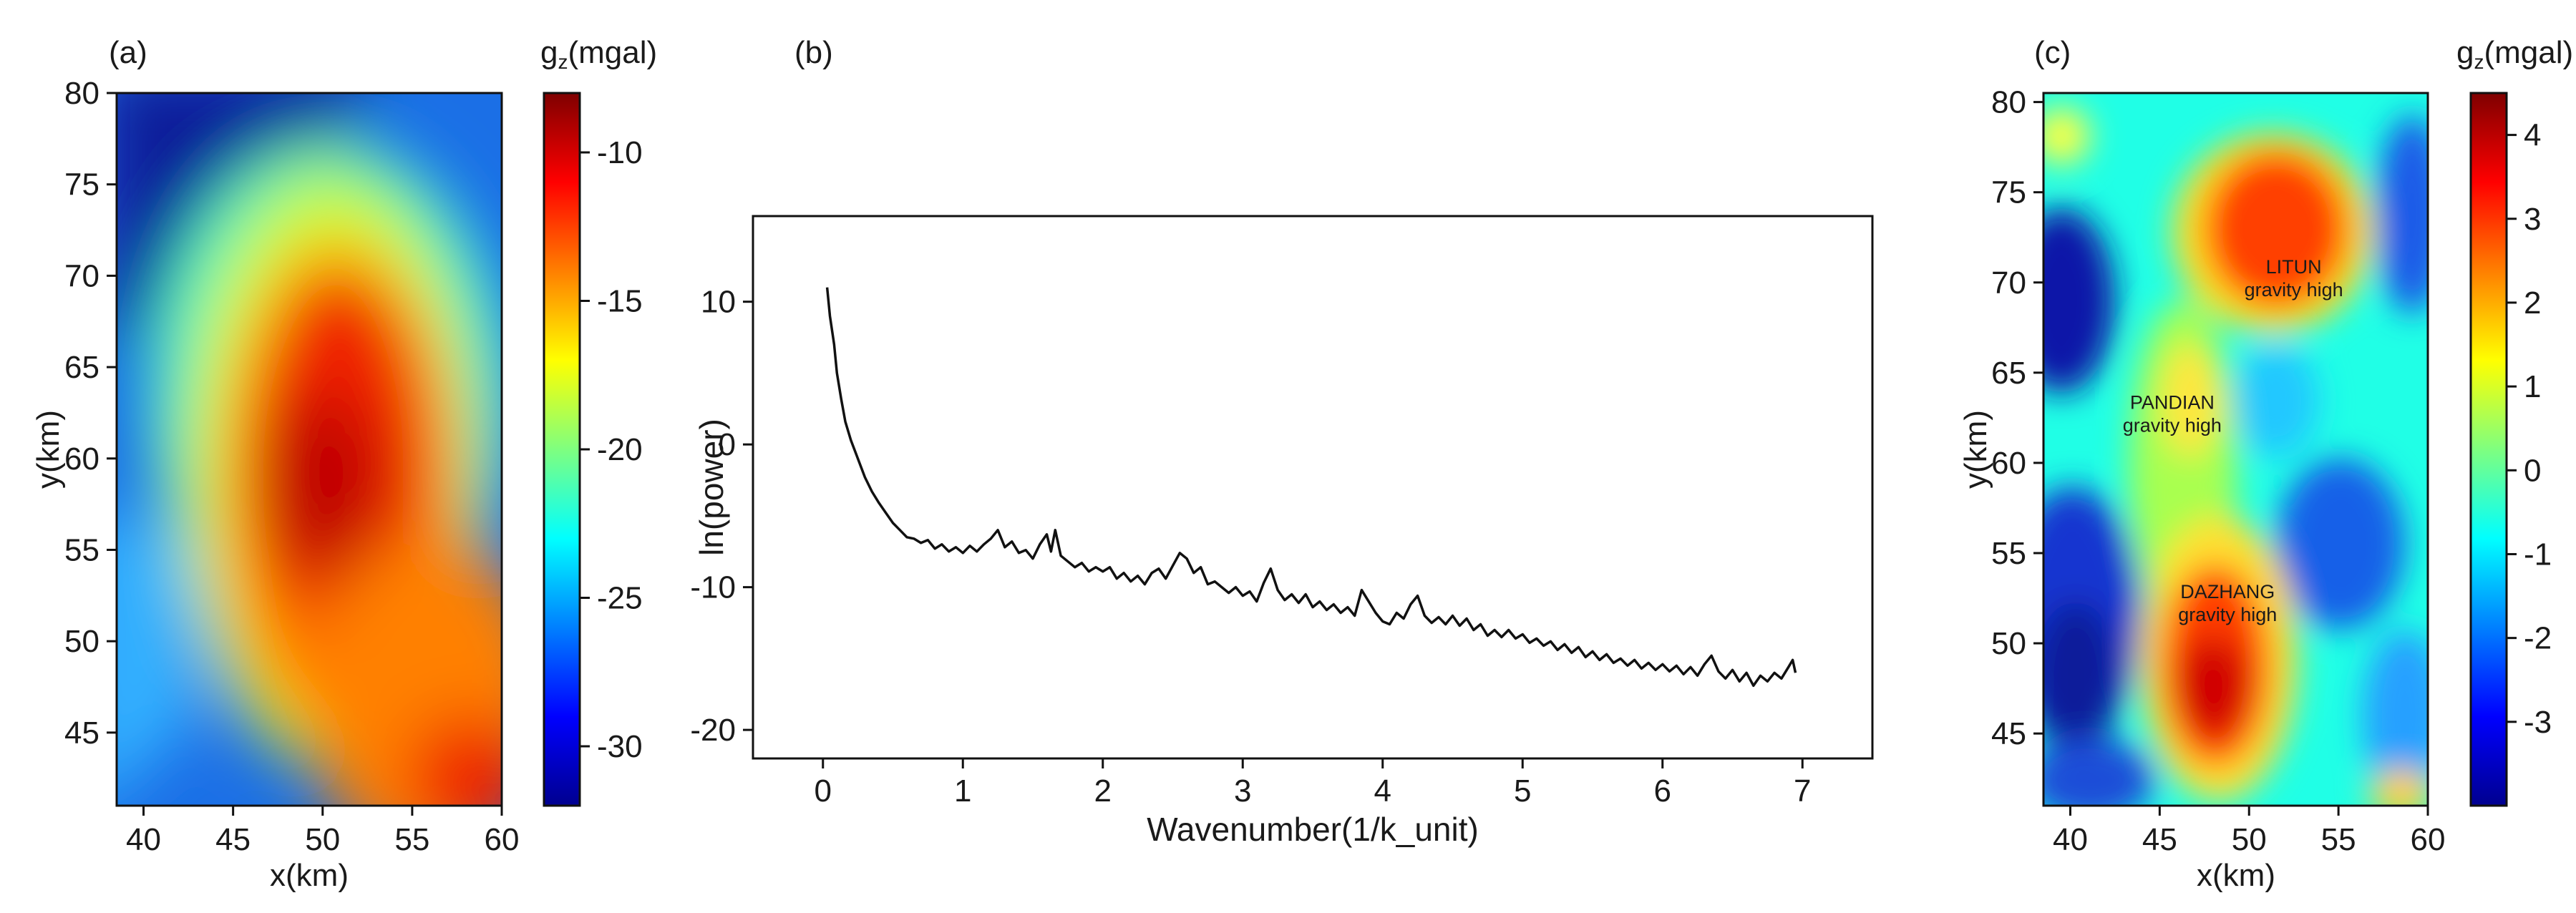 Image resolution: width=2576 pixels, height=913 pixels. I want to click on panel-a-x-tick-label: 40, so click(143, 840).